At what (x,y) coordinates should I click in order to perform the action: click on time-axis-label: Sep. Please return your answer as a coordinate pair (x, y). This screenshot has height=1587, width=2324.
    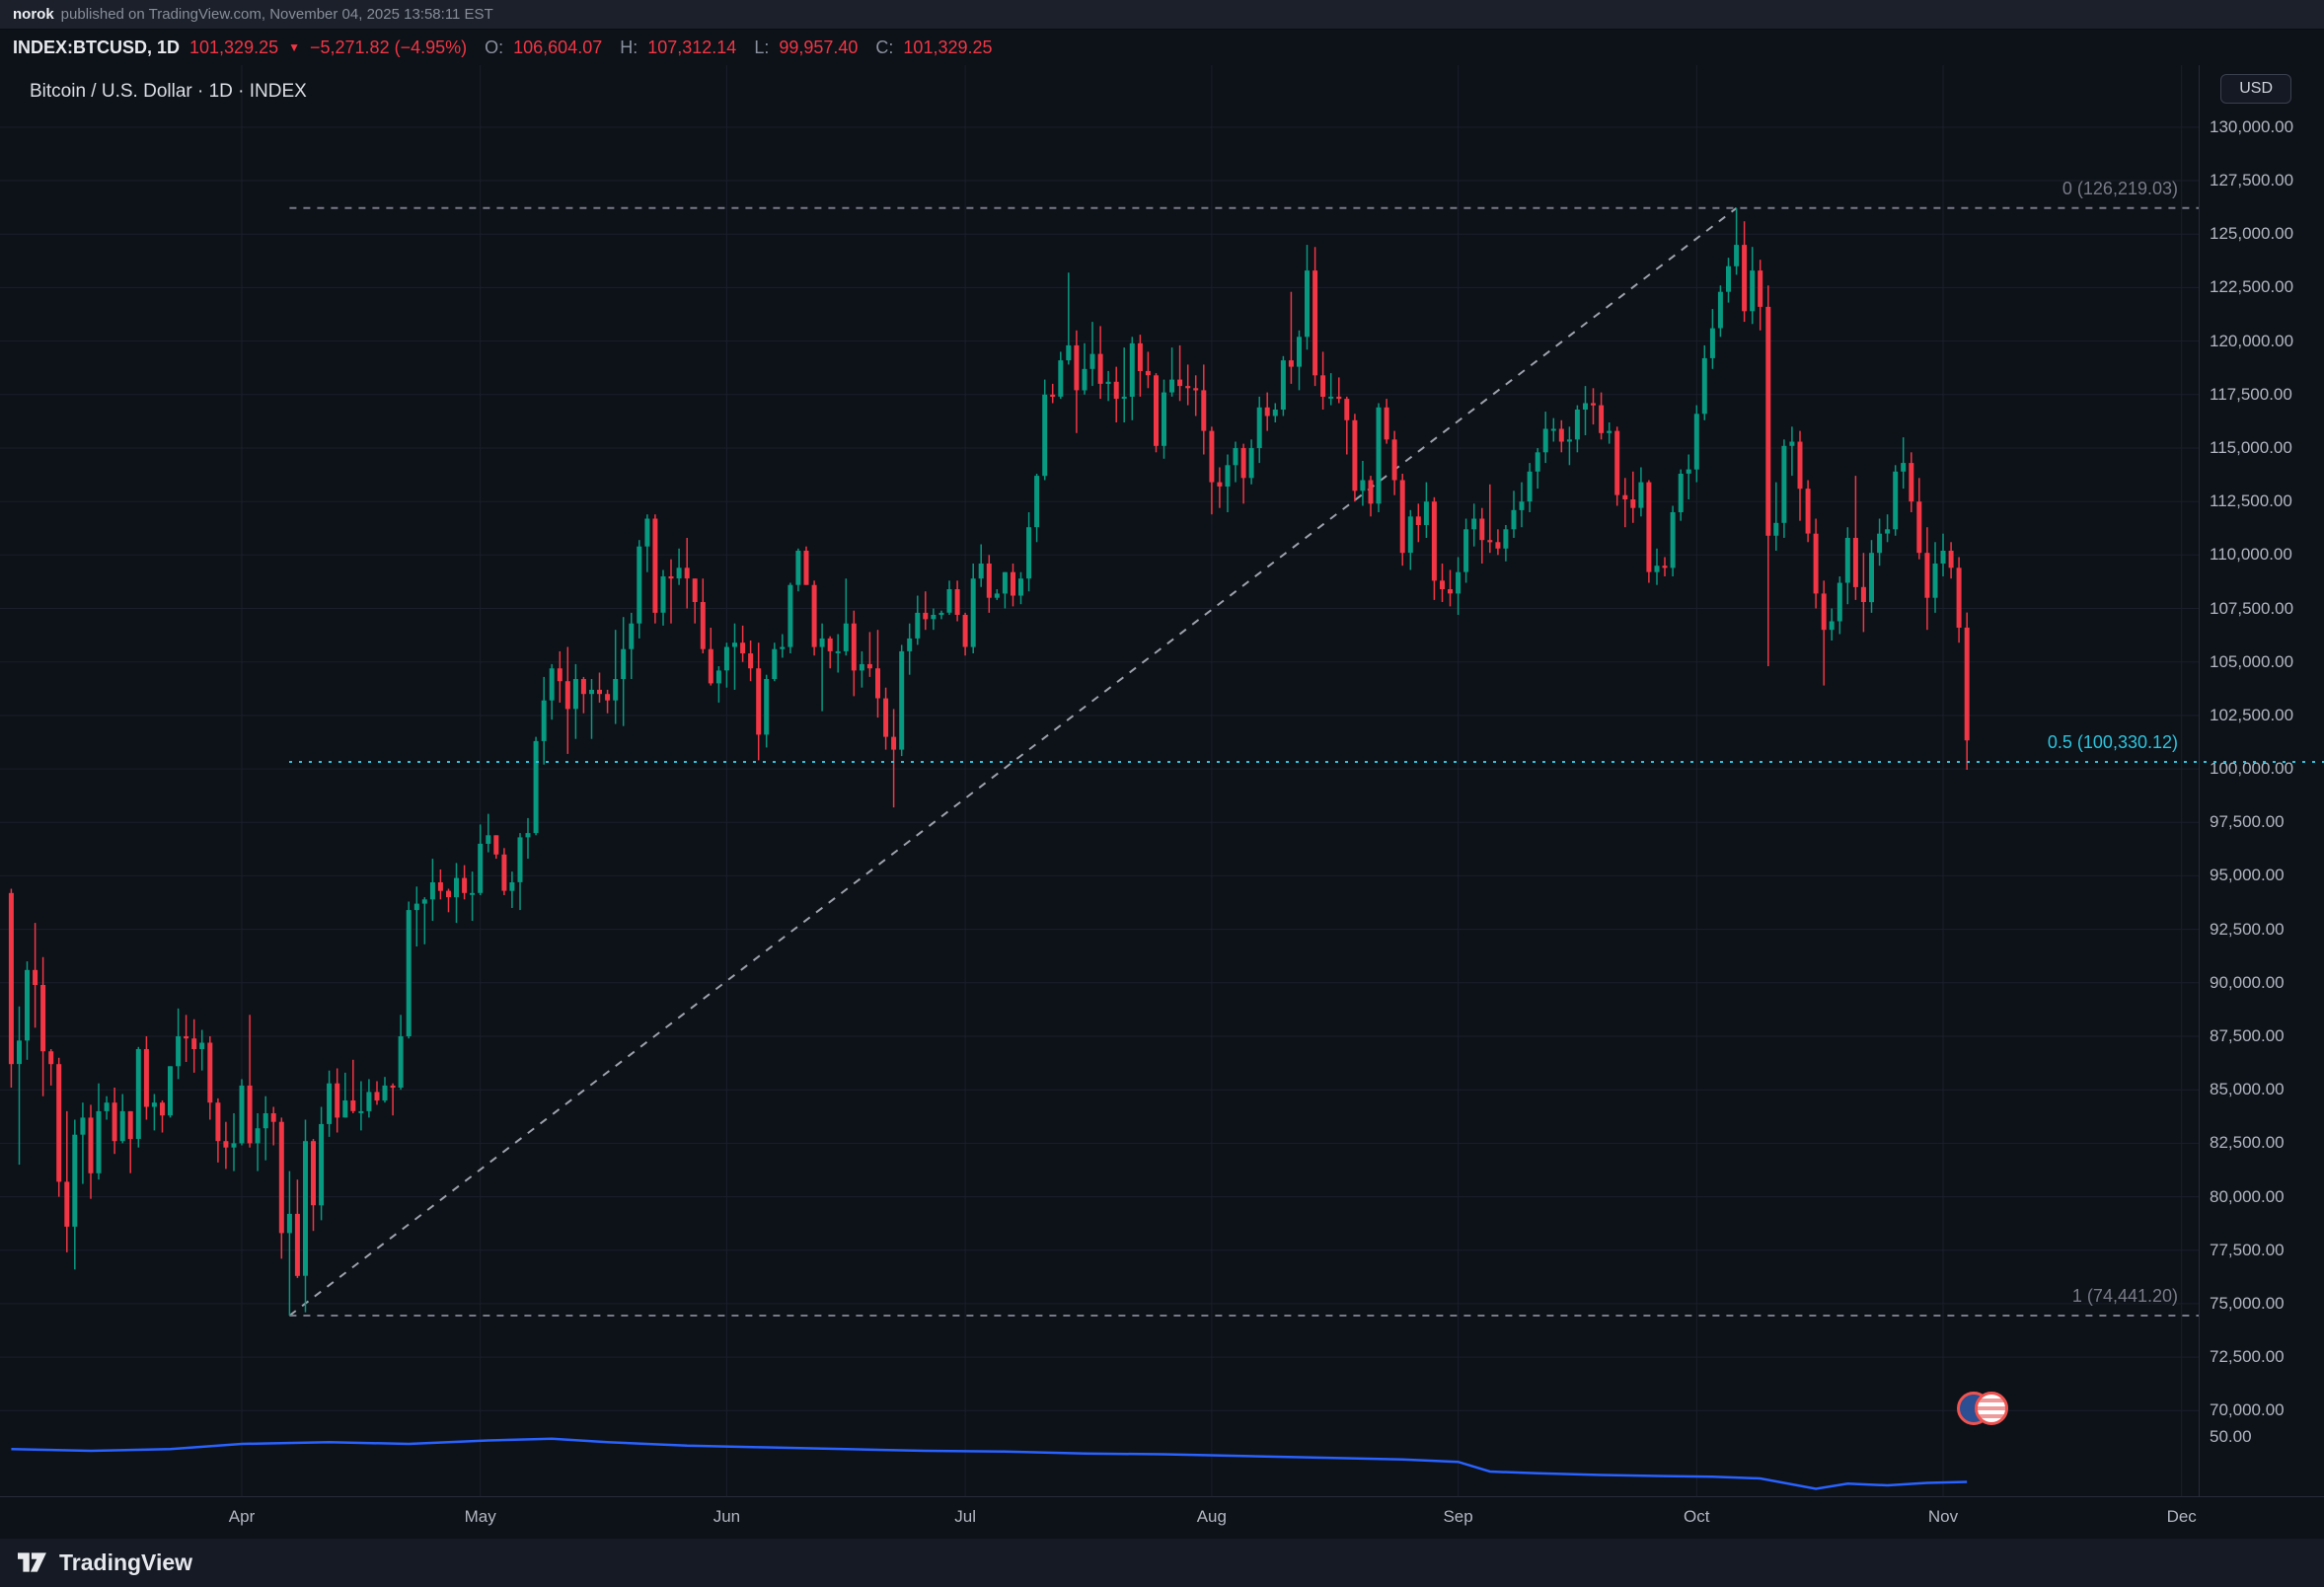
    Looking at the image, I should click on (1458, 1516).